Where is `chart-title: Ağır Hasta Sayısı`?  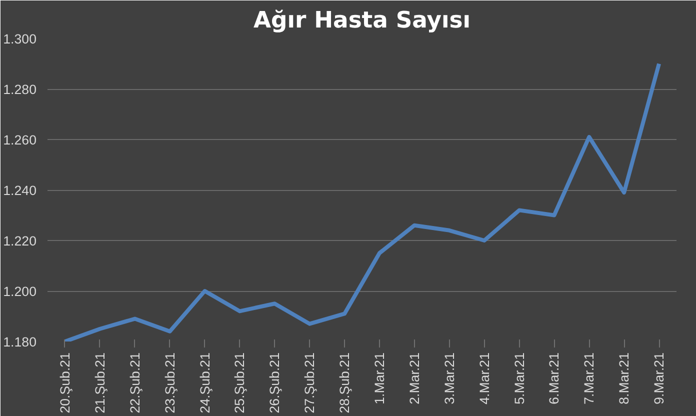 chart-title: Ağır Hasta Sayısı is located at coordinates (362, 21).